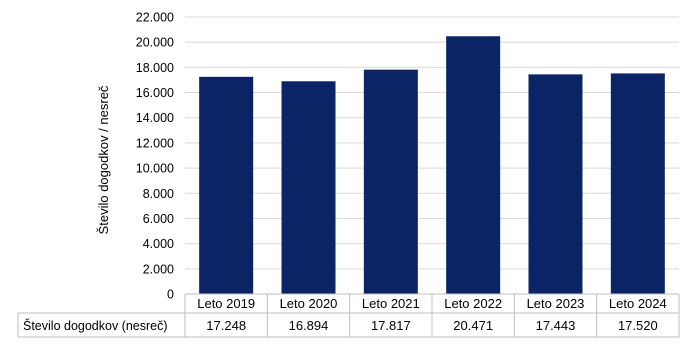  I want to click on data-value: 16.894, so click(309, 325).